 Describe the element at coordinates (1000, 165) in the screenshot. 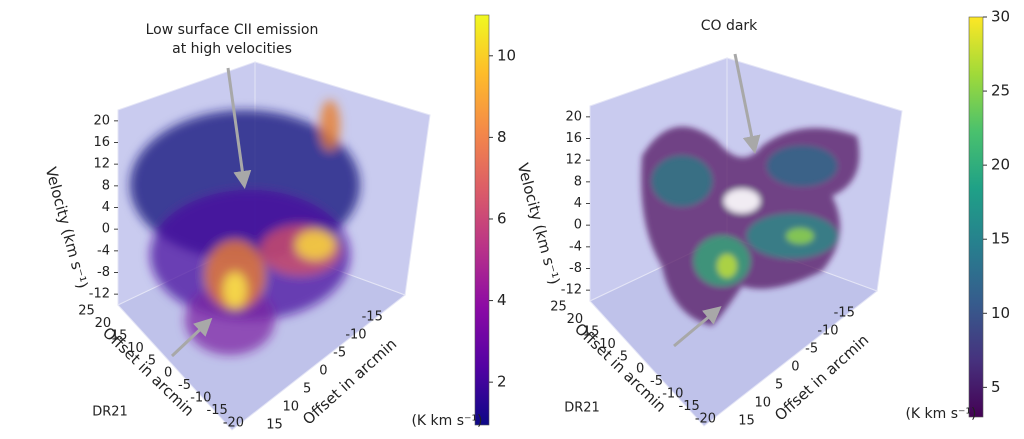

I see `colorbar-tick-label: 20` at that location.